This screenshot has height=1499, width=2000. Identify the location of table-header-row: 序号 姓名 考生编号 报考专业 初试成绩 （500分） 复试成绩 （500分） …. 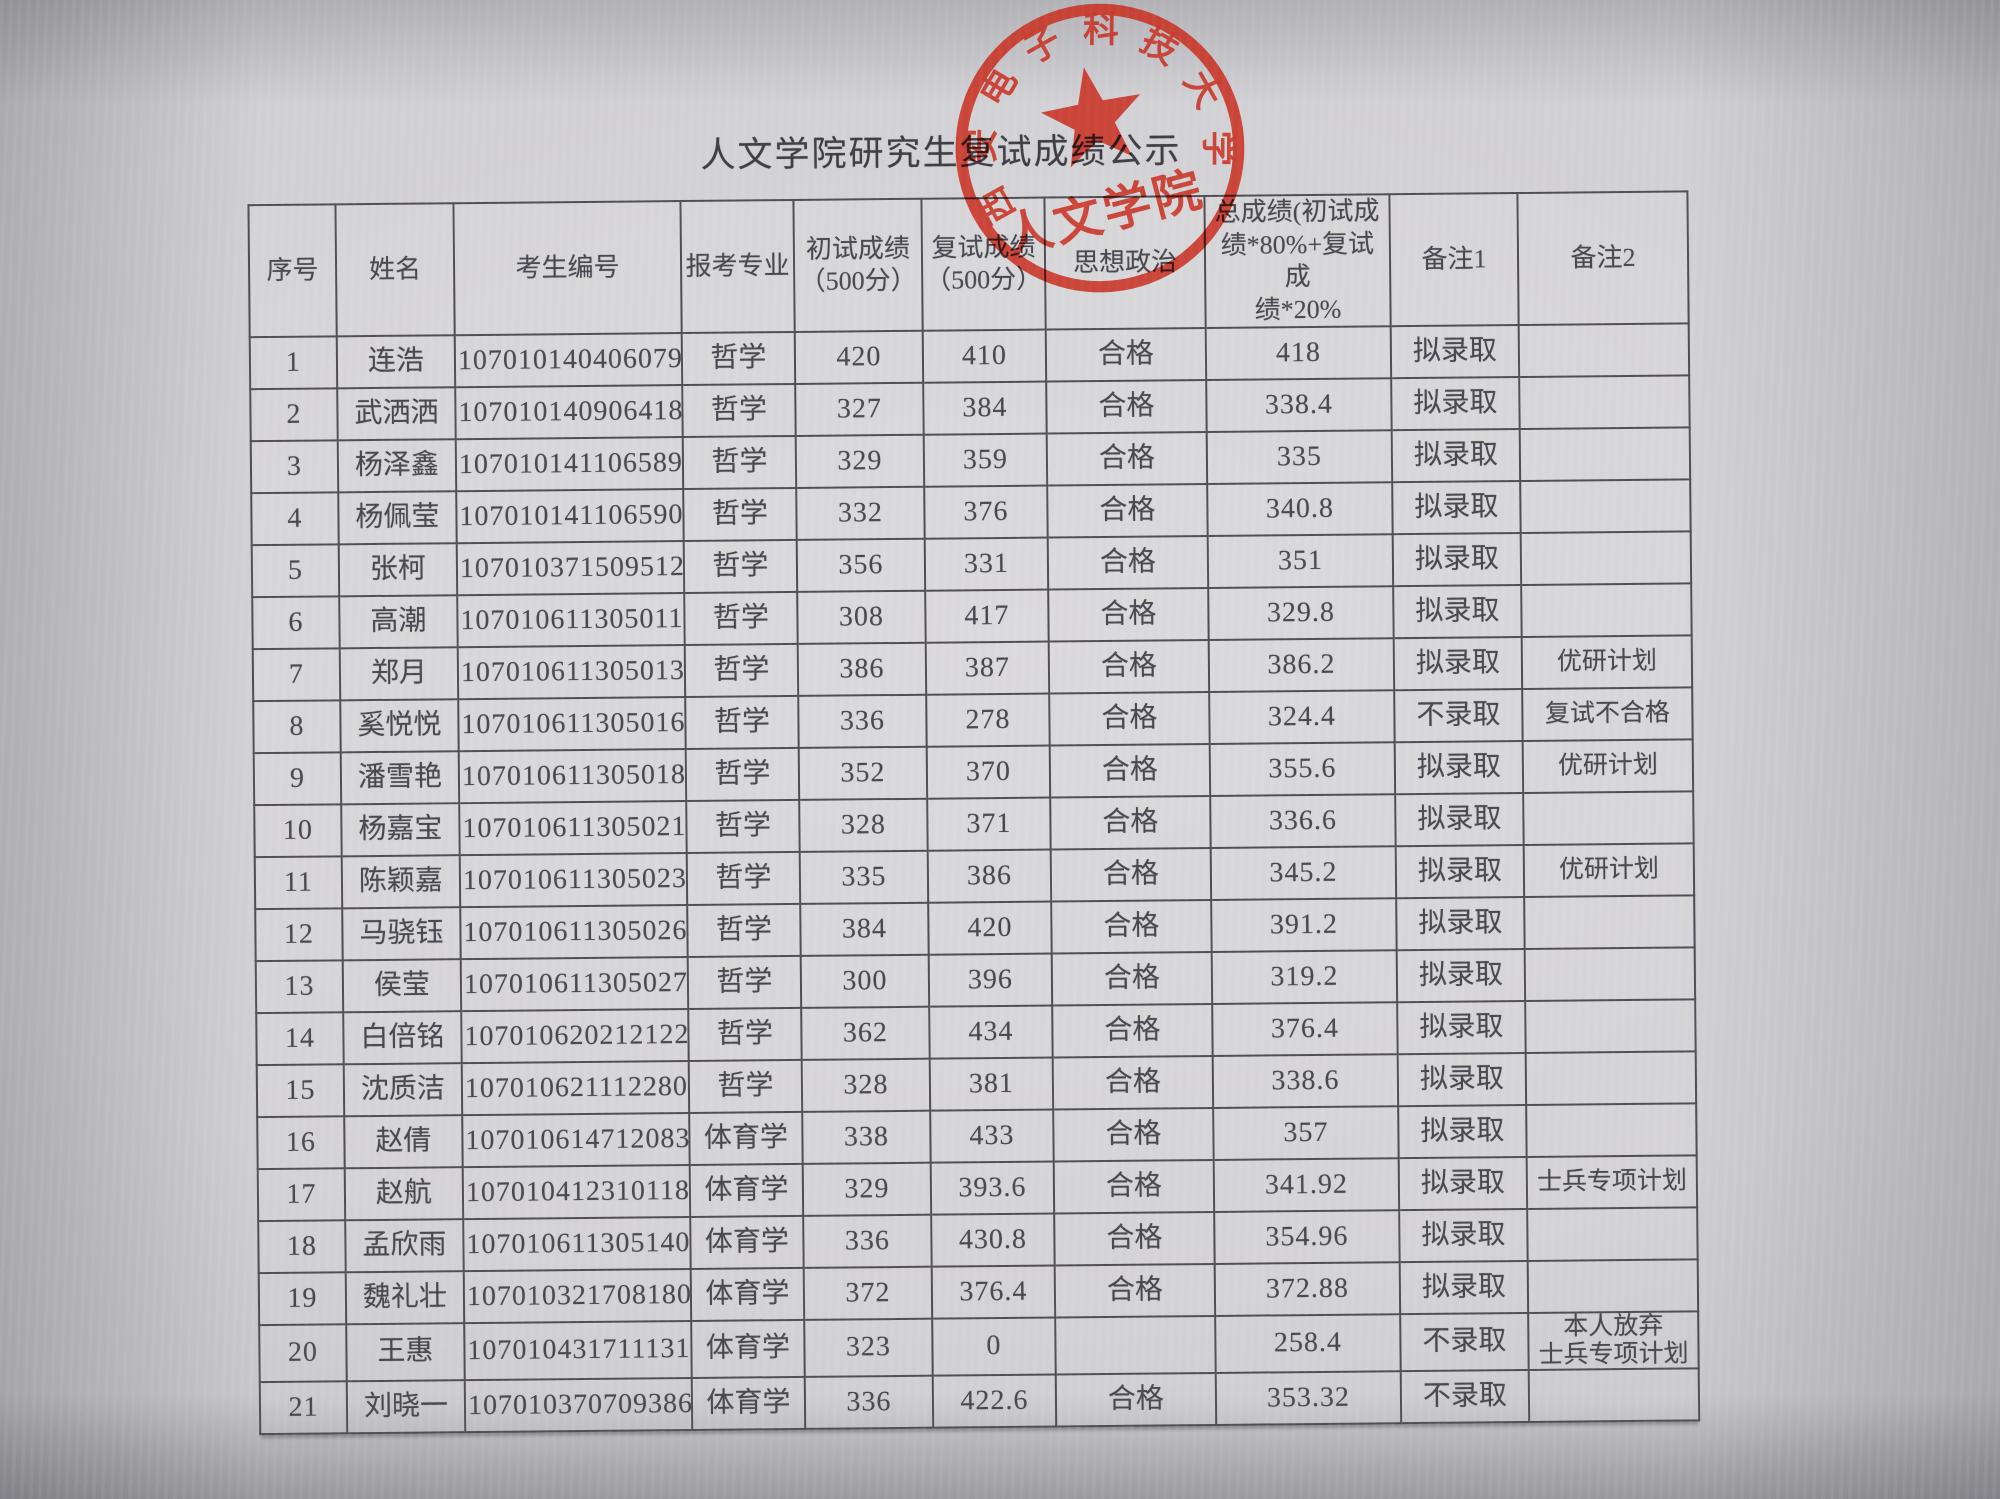
(968, 264).